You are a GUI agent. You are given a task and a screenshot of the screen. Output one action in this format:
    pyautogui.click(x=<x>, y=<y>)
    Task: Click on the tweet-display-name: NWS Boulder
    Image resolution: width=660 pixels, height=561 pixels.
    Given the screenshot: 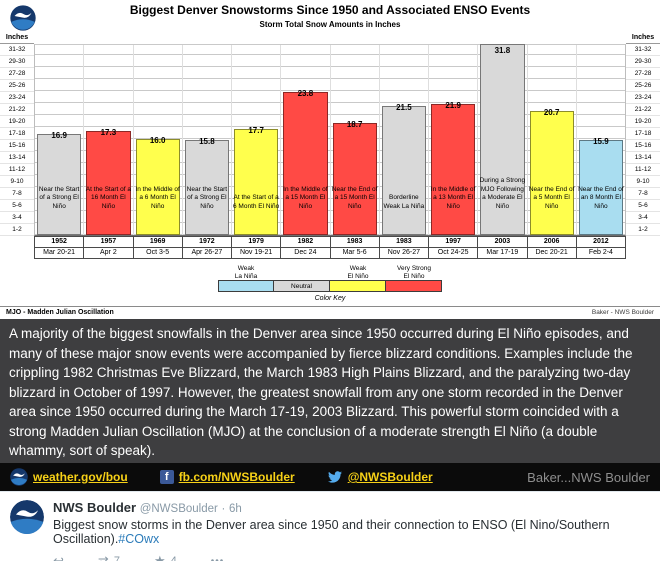 What is the action you would take?
    pyautogui.click(x=95, y=507)
    